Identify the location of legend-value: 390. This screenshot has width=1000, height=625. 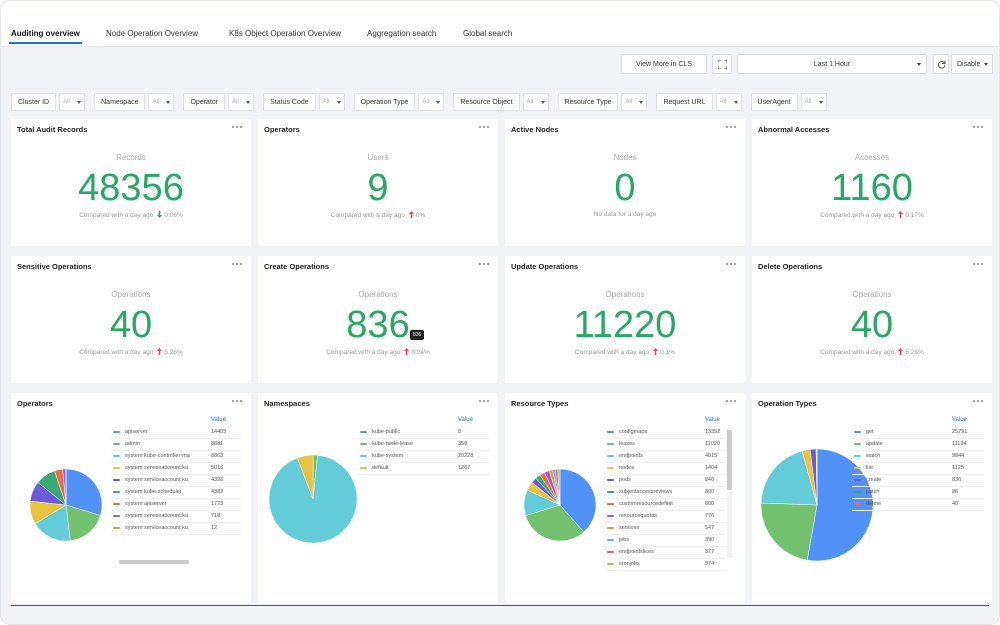
(710, 540).